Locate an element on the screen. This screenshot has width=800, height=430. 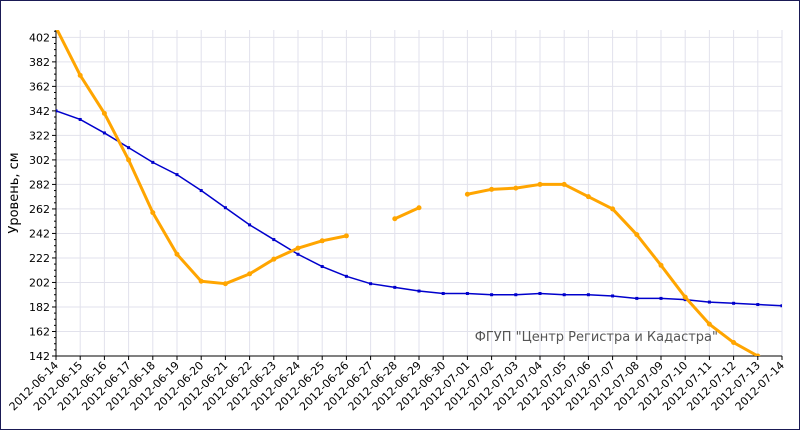
y-tick-label: 202 is located at coordinates (39, 282).